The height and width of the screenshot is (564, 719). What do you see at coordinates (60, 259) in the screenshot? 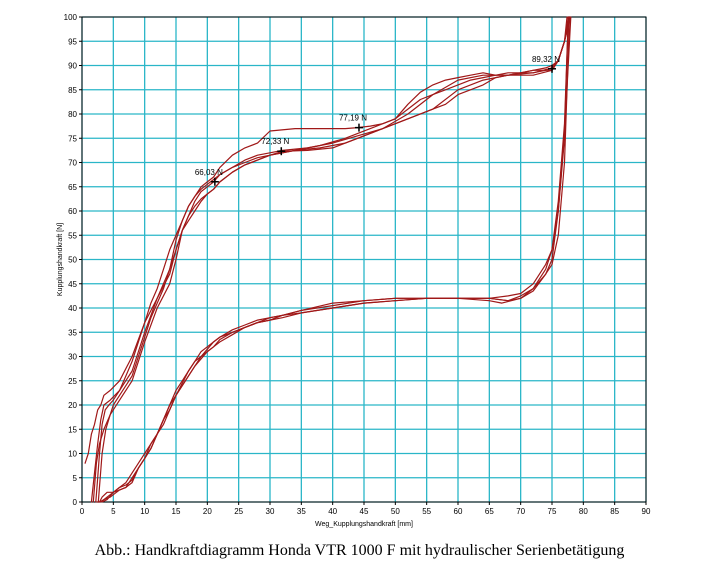
I see `y-axis-label: Kupplungshandkraft [N]` at bounding box center [60, 259].